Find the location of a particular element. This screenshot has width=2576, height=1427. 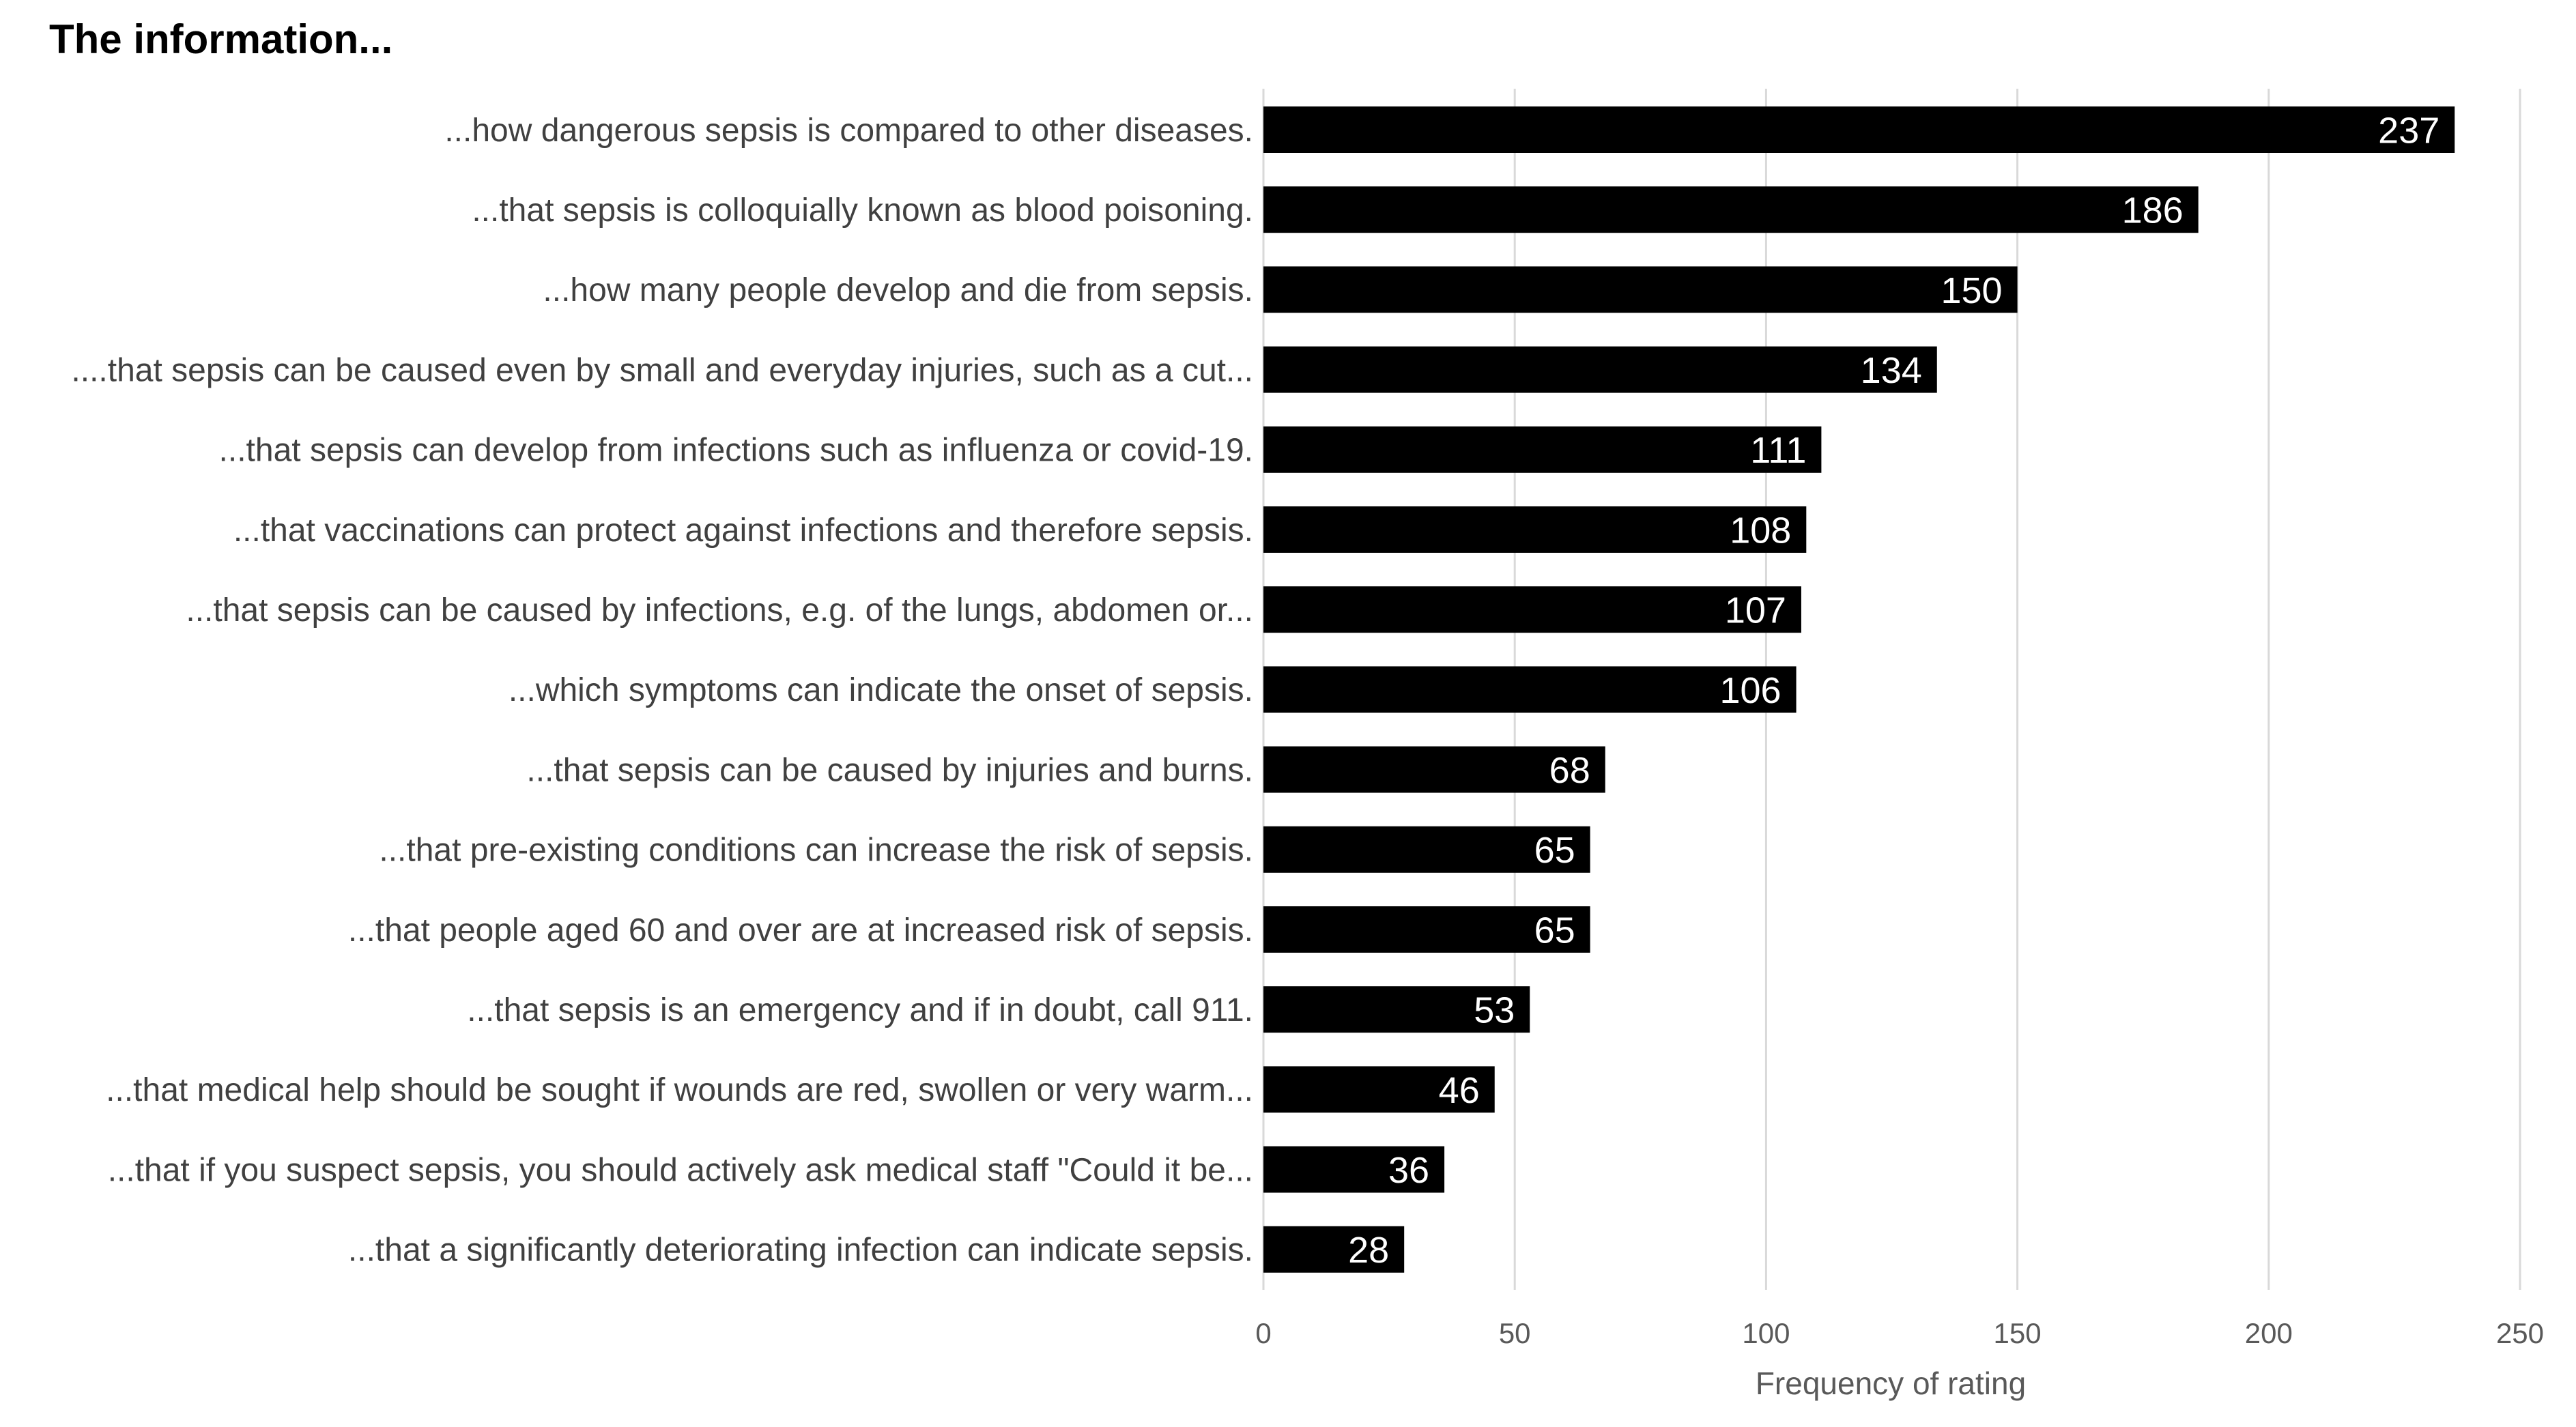

bar-value-label: 237 is located at coordinates (2408, 130).